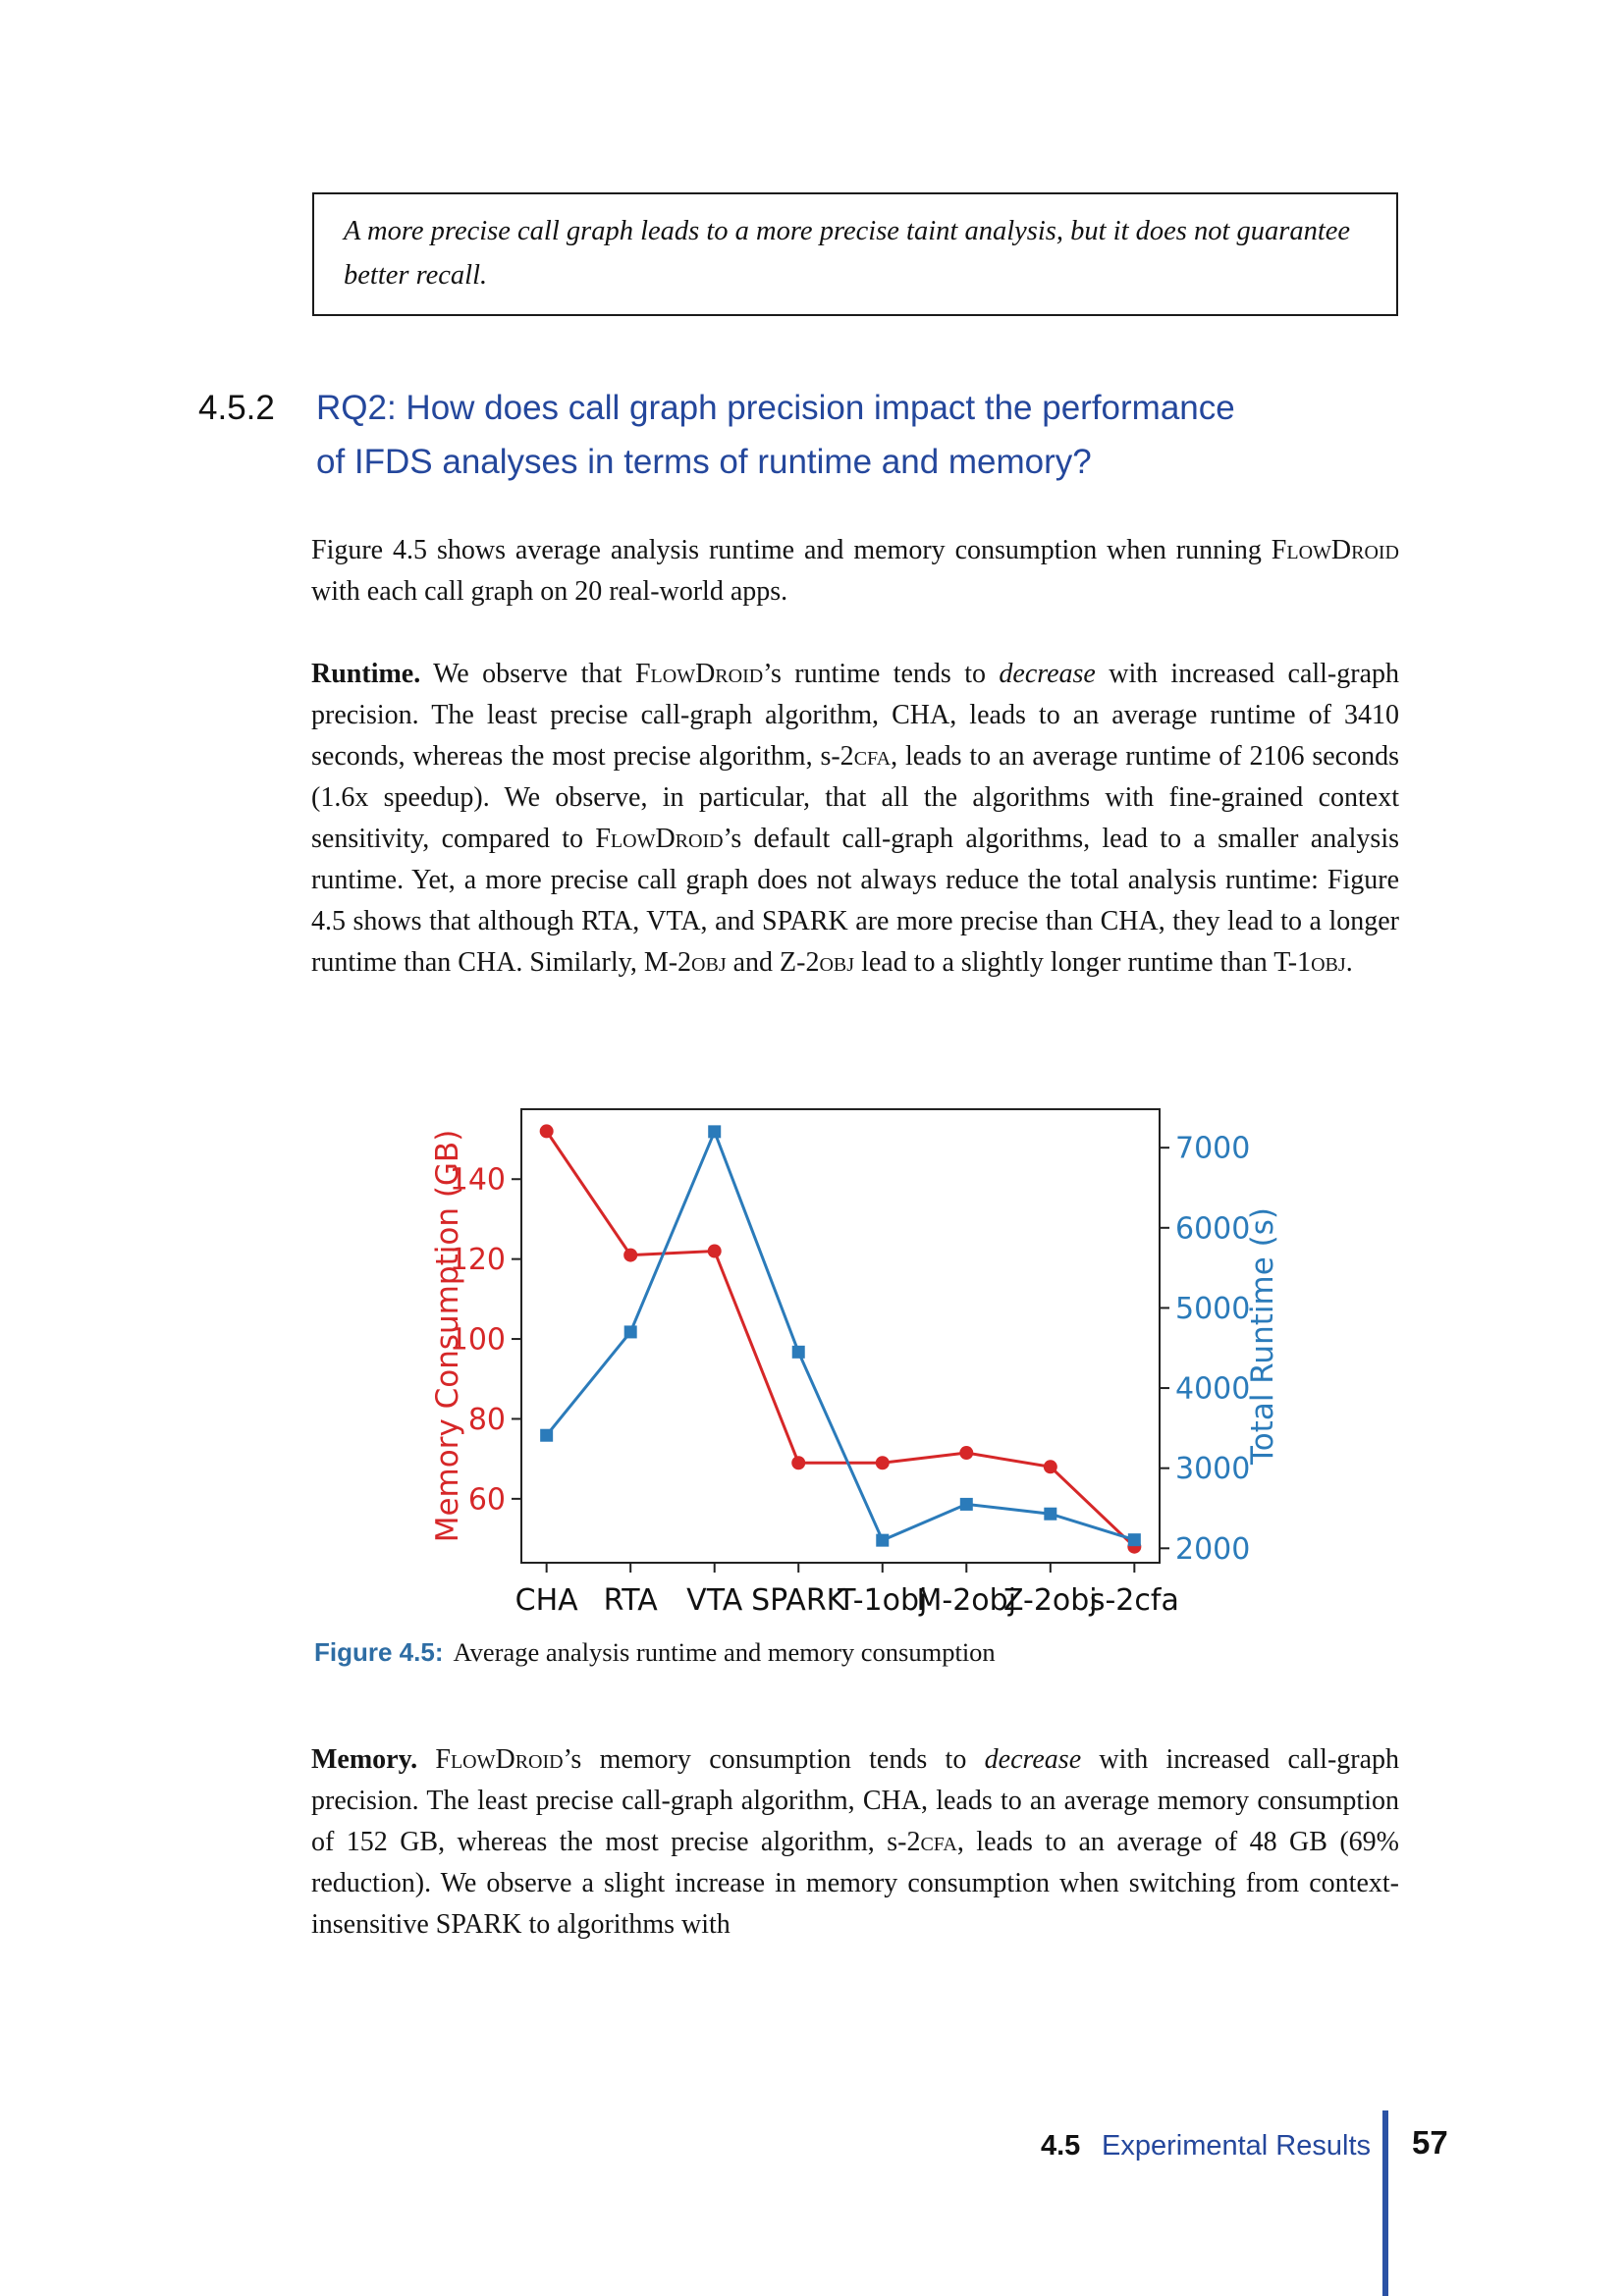  Describe the element at coordinates (364, 1759) in the screenshot. I see `text-segment: Memory.` at that location.